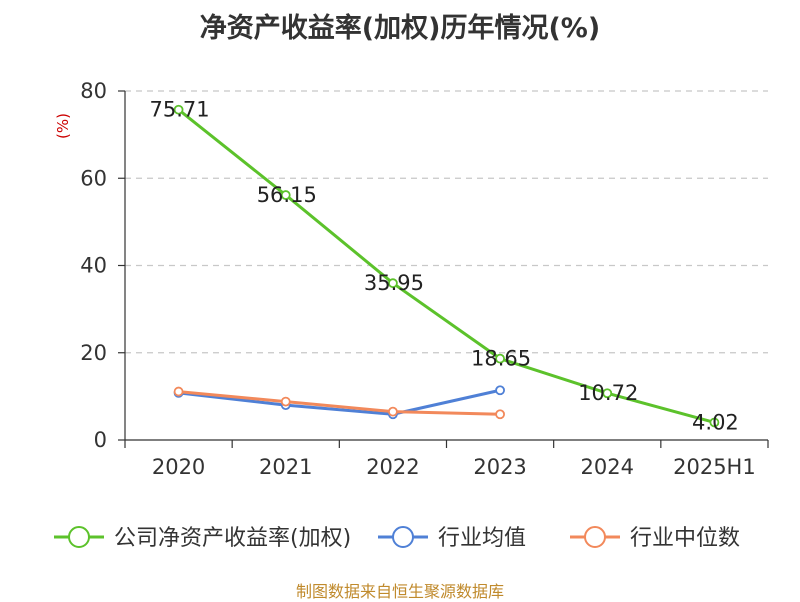 This screenshot has height=602, width=800. Describe the element at coordinates (499, 467) in the screenshot. I see `x-tick-label: 2023` at that location.